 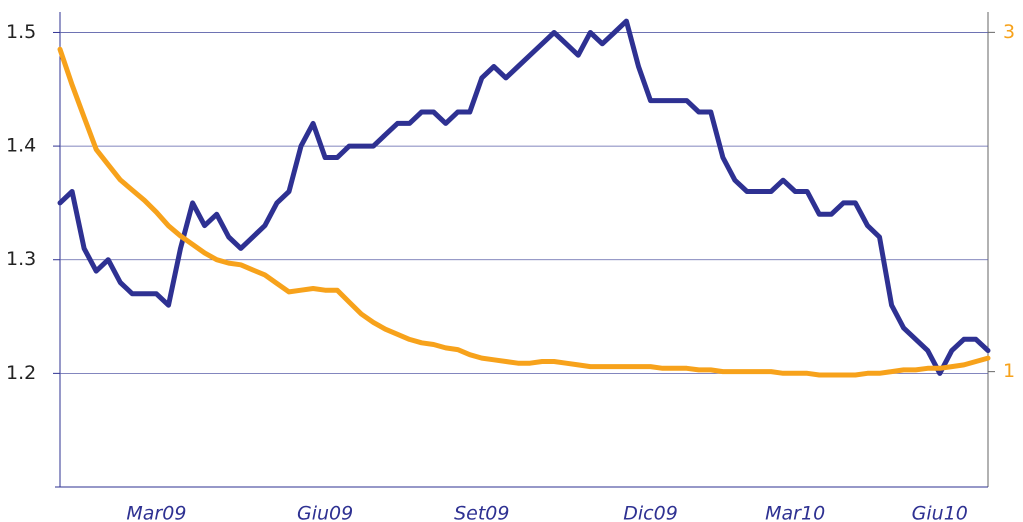 I want to click on x-tick-label: Dic09, so click(x=650, y=512).